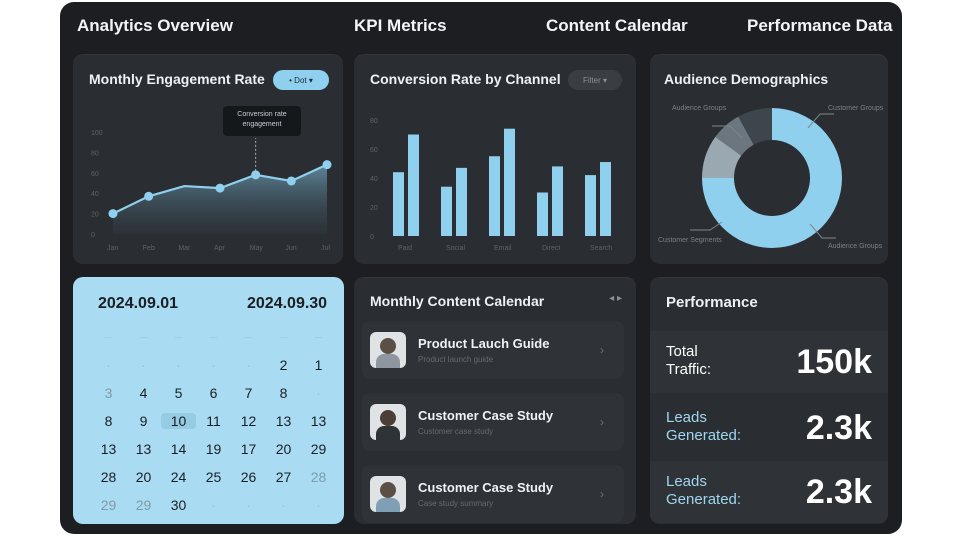 This screenshot has width=960, height=540. Describe the element at coordinates (486, 415) in the screenshot. I see `content-item-title: Customer Case Study` at that location.